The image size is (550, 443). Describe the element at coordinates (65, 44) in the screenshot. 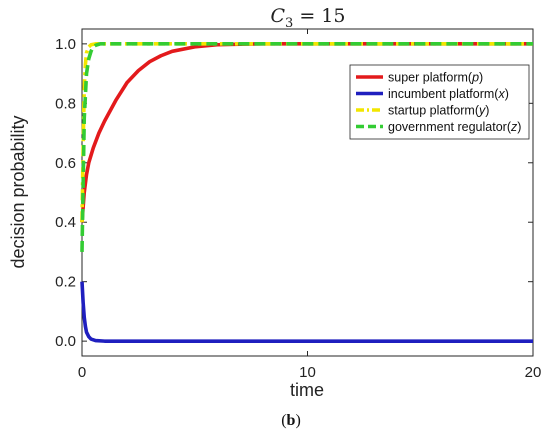

I see `y-tick-label: 1.0` at that location.